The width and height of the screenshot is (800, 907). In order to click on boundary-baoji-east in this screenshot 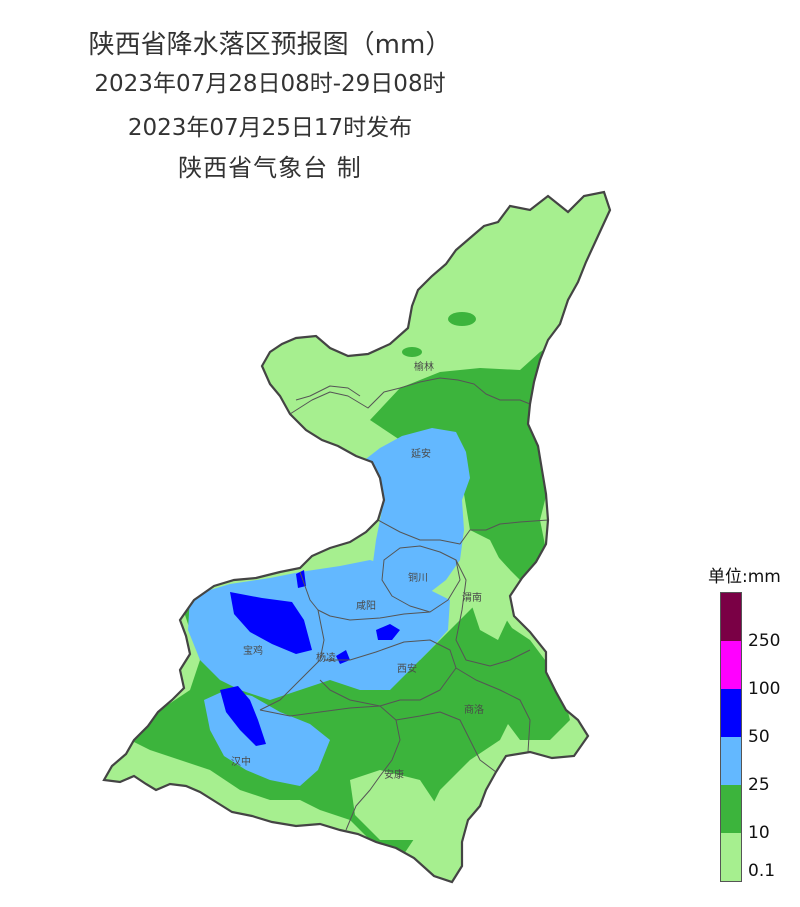, I will do `click(292, 660)`.